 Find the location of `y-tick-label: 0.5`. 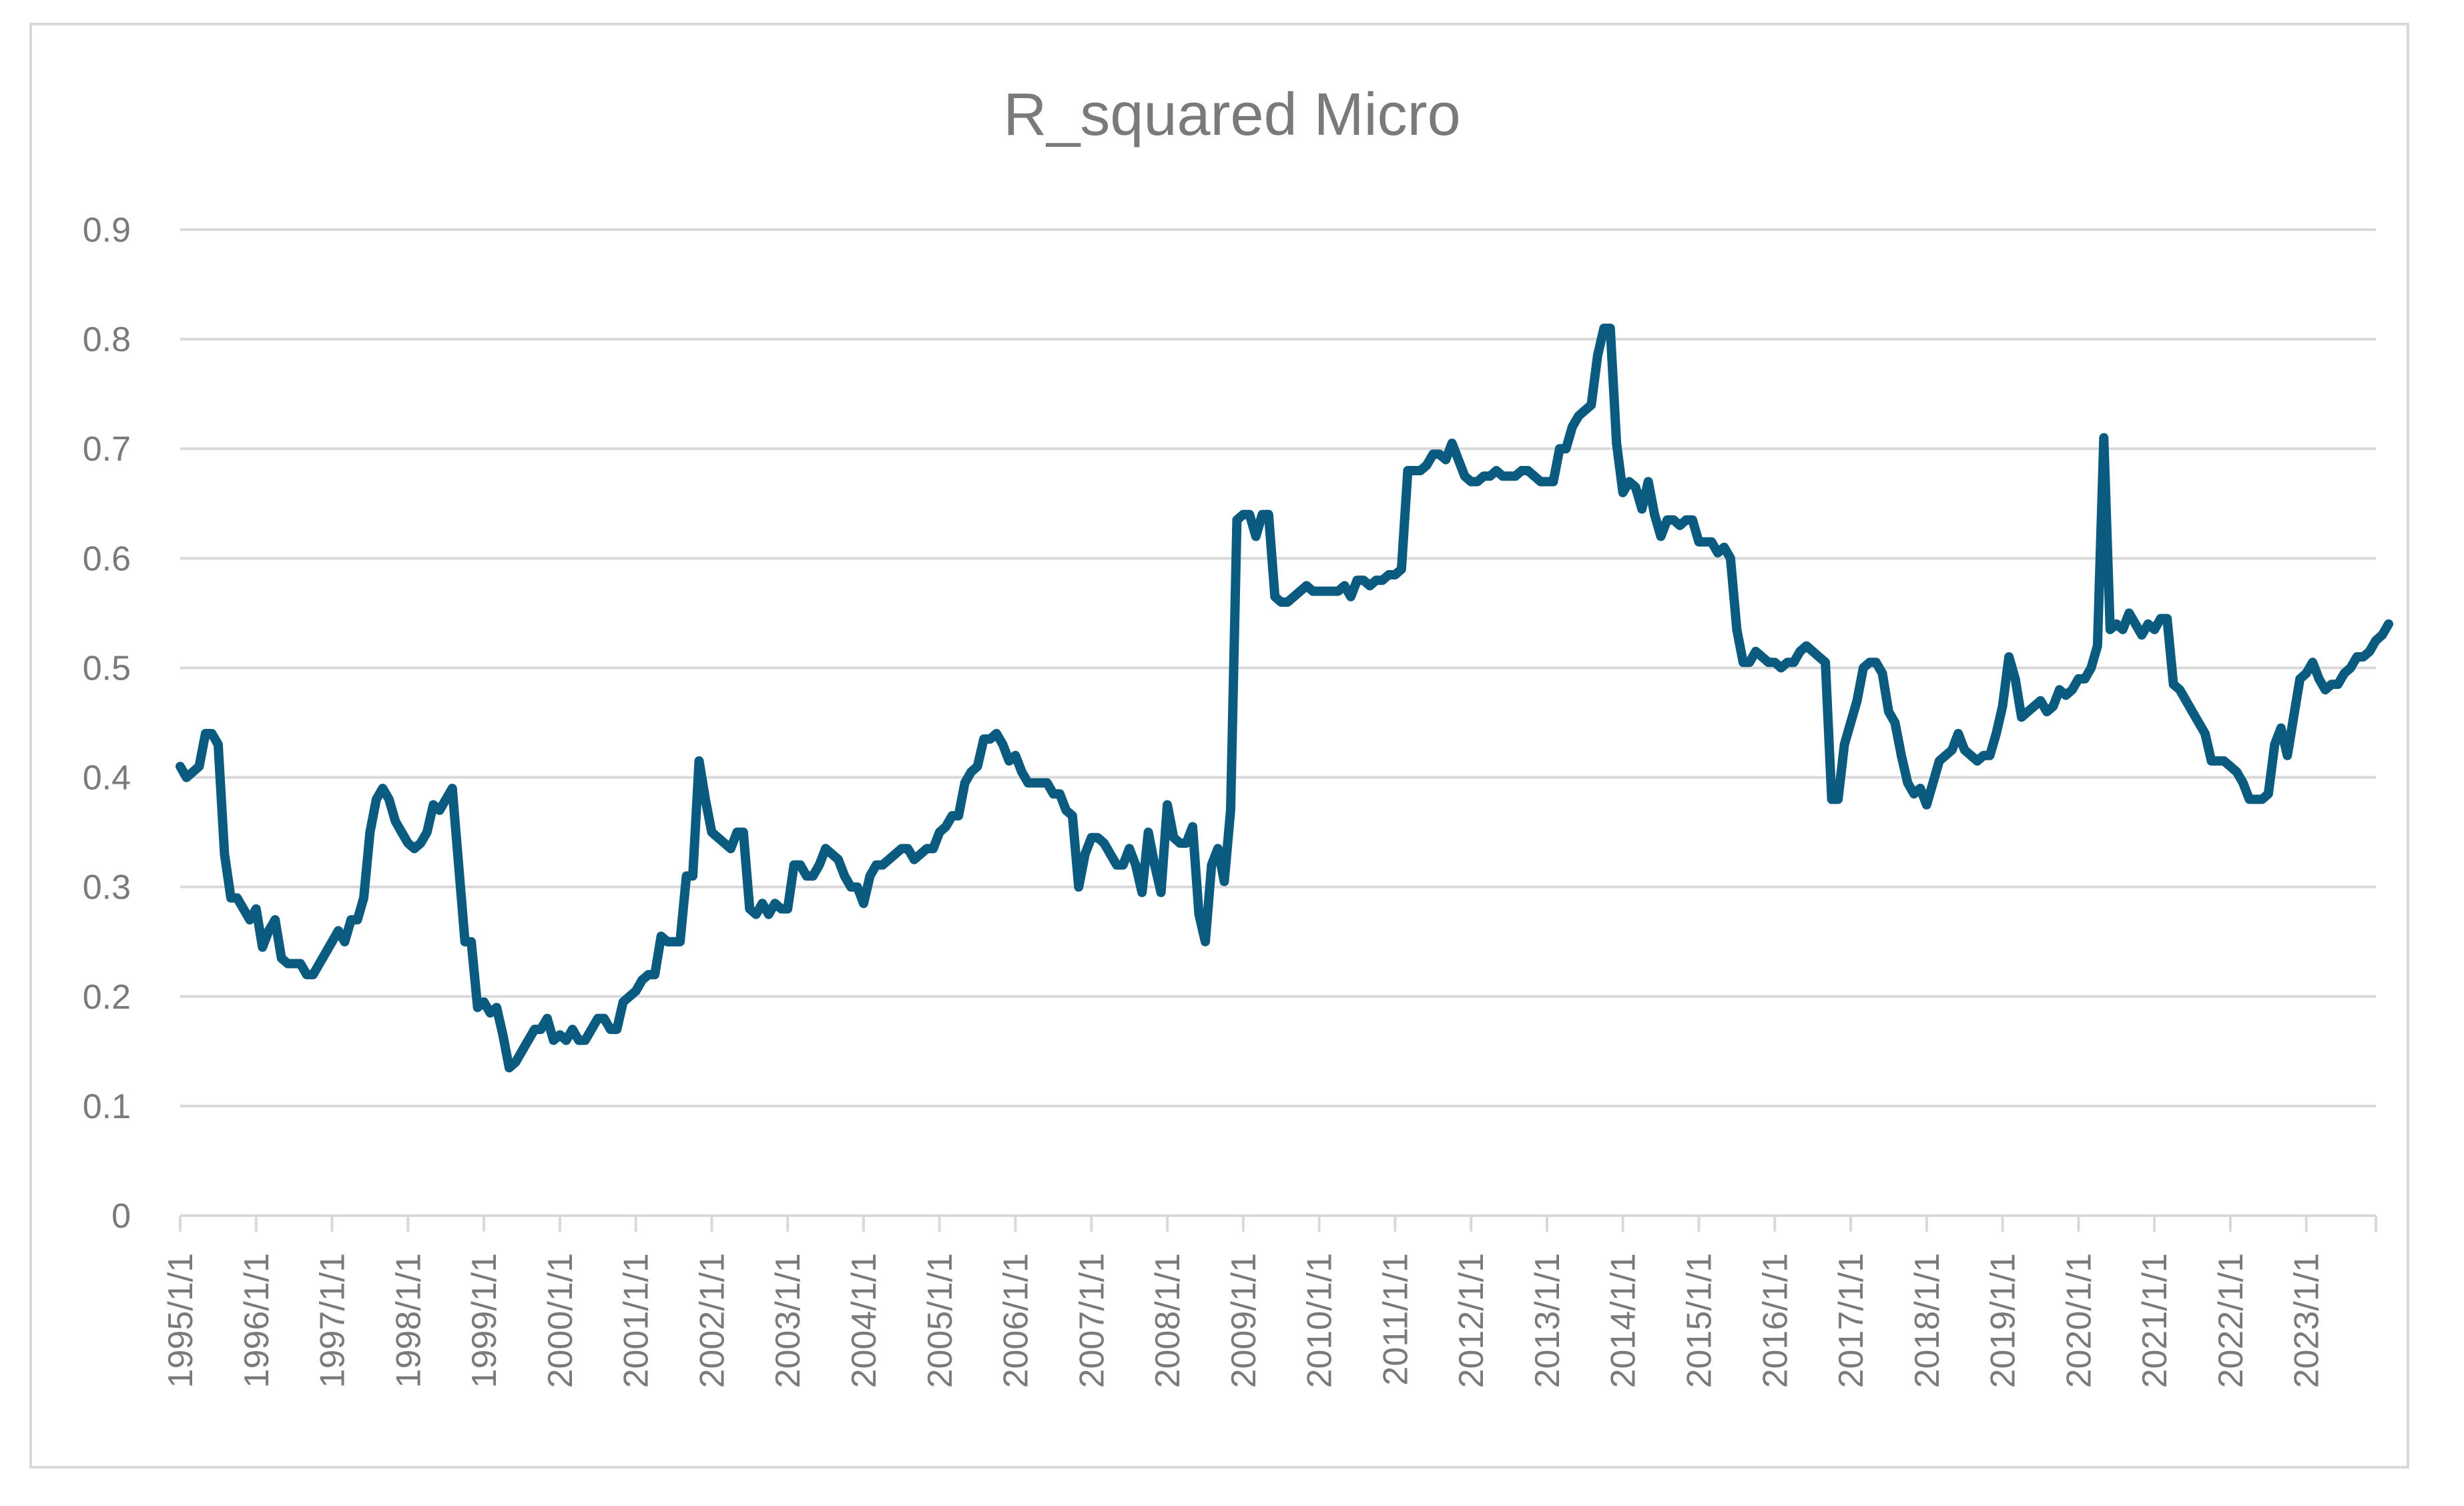

y-tick-label: 0.5 is located at coordinates (107, 668).